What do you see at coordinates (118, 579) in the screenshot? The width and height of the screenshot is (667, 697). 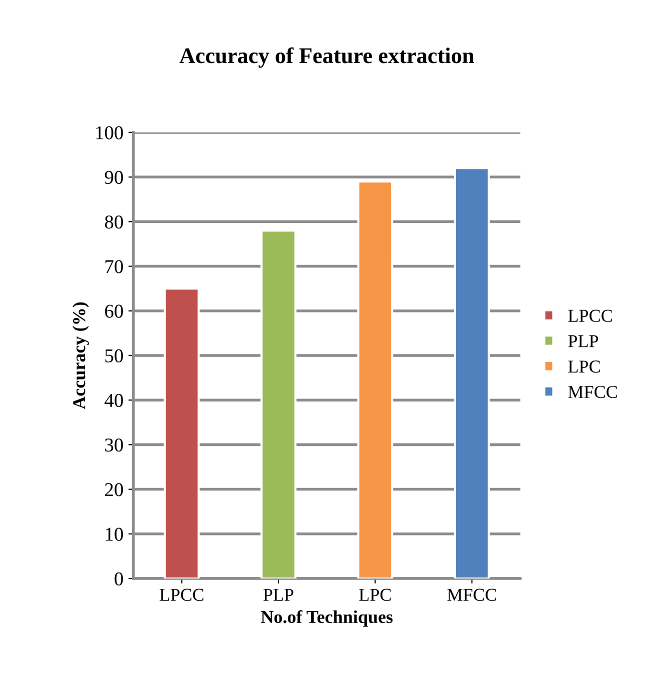 I see `y-tick-label: 0` at bounding box center [118, 579].